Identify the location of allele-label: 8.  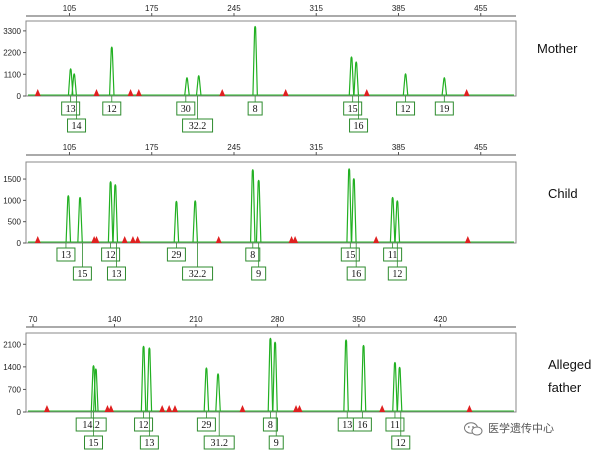
(252, 255).